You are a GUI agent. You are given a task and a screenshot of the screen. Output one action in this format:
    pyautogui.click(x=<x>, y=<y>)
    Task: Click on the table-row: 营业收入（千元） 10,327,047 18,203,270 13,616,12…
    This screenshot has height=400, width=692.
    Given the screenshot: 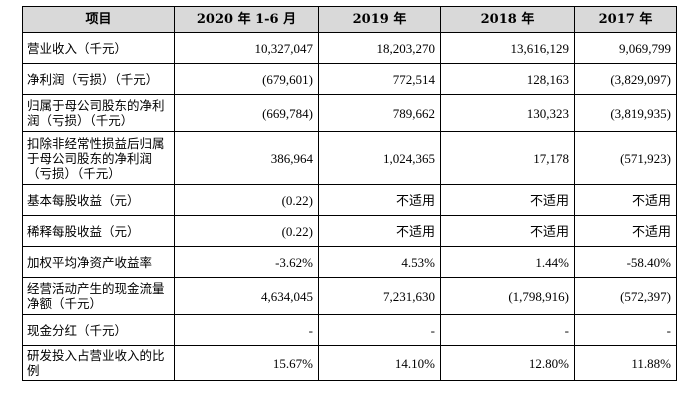 What is the action you would take?
    pyautogui.click(x=349, y=48)
    